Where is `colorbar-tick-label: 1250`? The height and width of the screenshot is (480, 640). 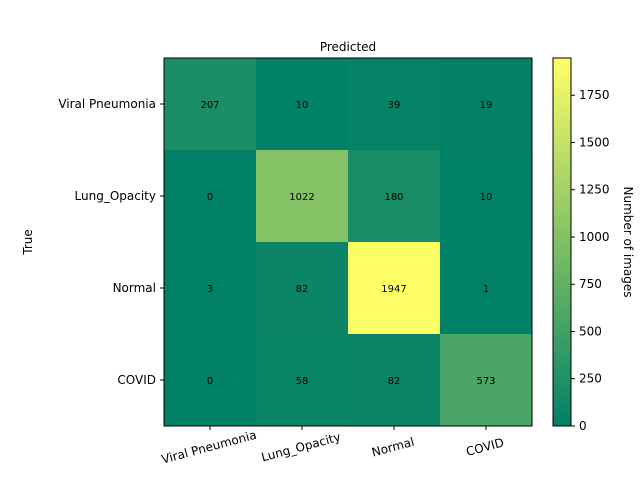
colorbar-tick-label: 1250 is located at coordinates (594, 190).